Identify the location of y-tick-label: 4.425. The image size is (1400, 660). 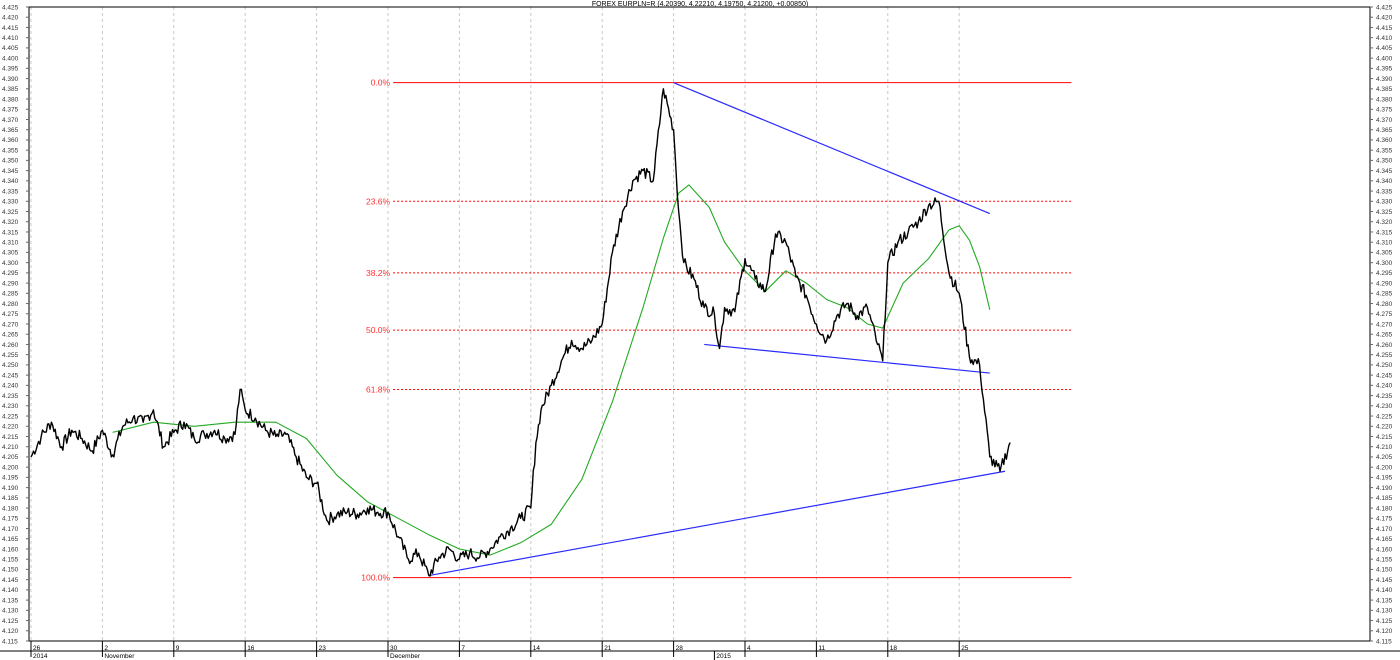
(10, 7).